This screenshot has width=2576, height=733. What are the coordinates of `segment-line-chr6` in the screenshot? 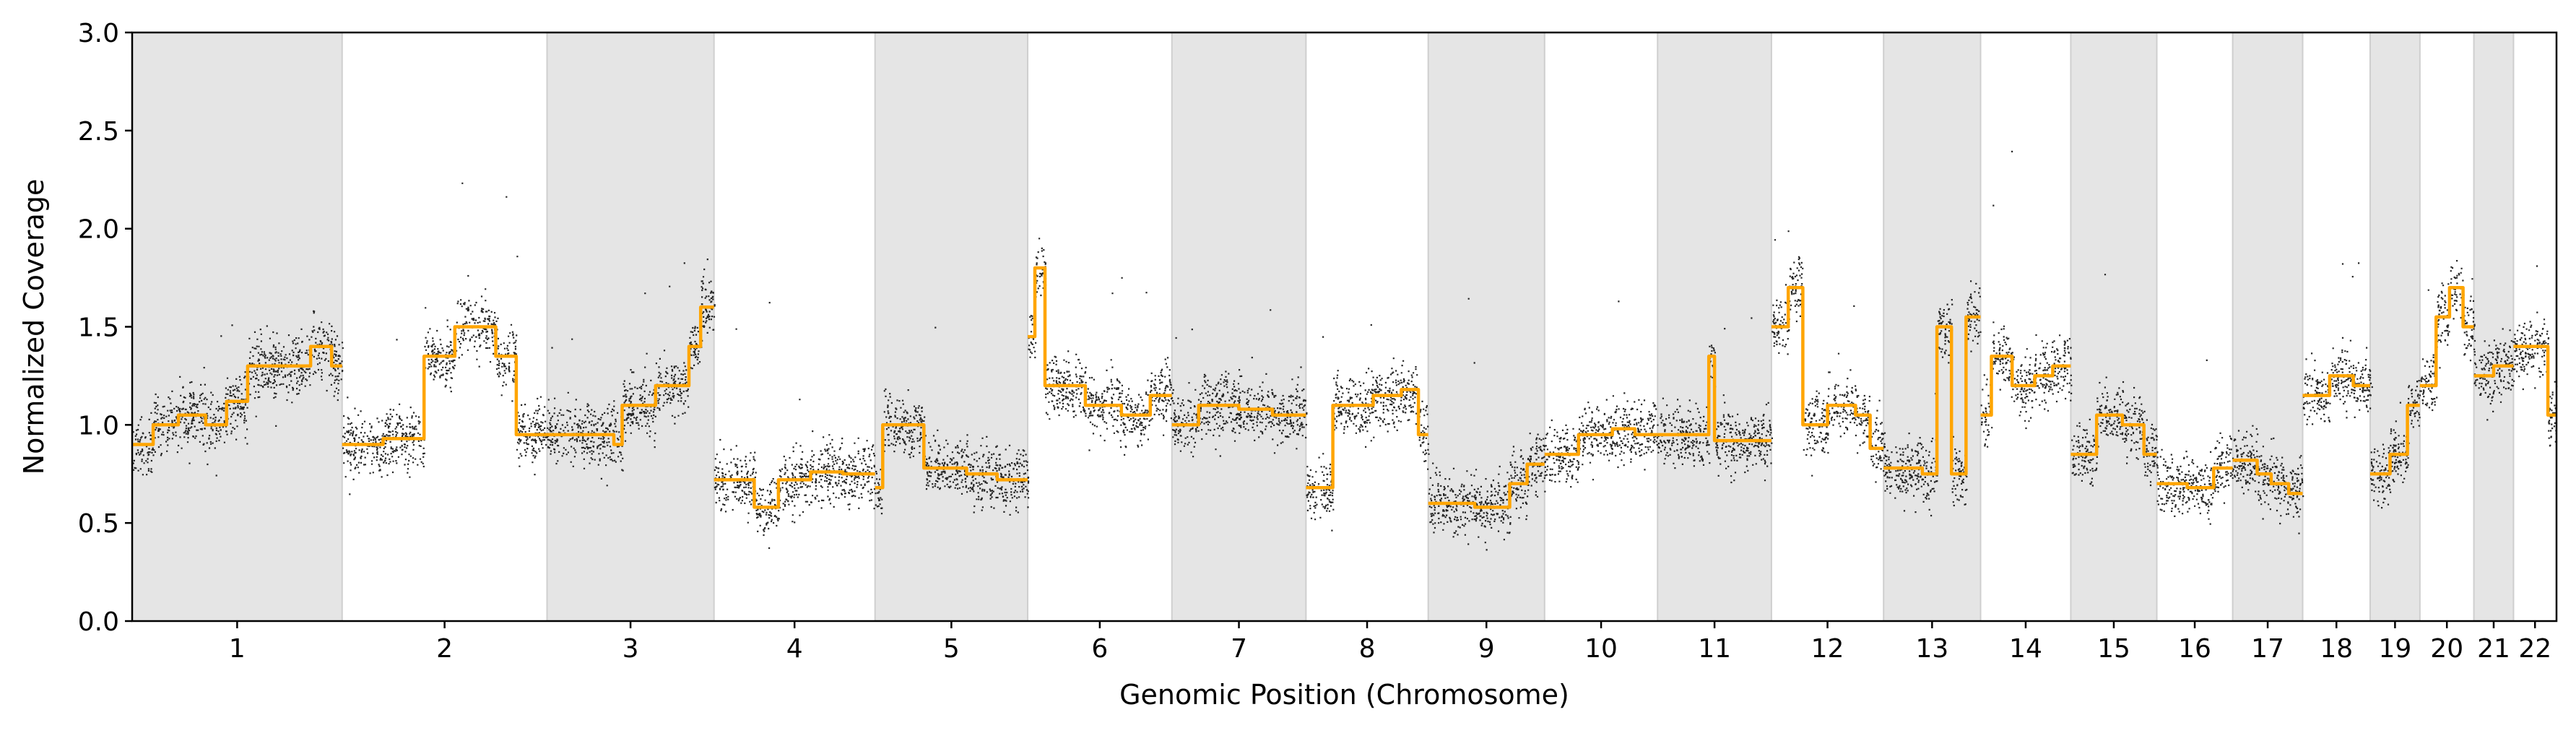 It's located at (1100, 341).